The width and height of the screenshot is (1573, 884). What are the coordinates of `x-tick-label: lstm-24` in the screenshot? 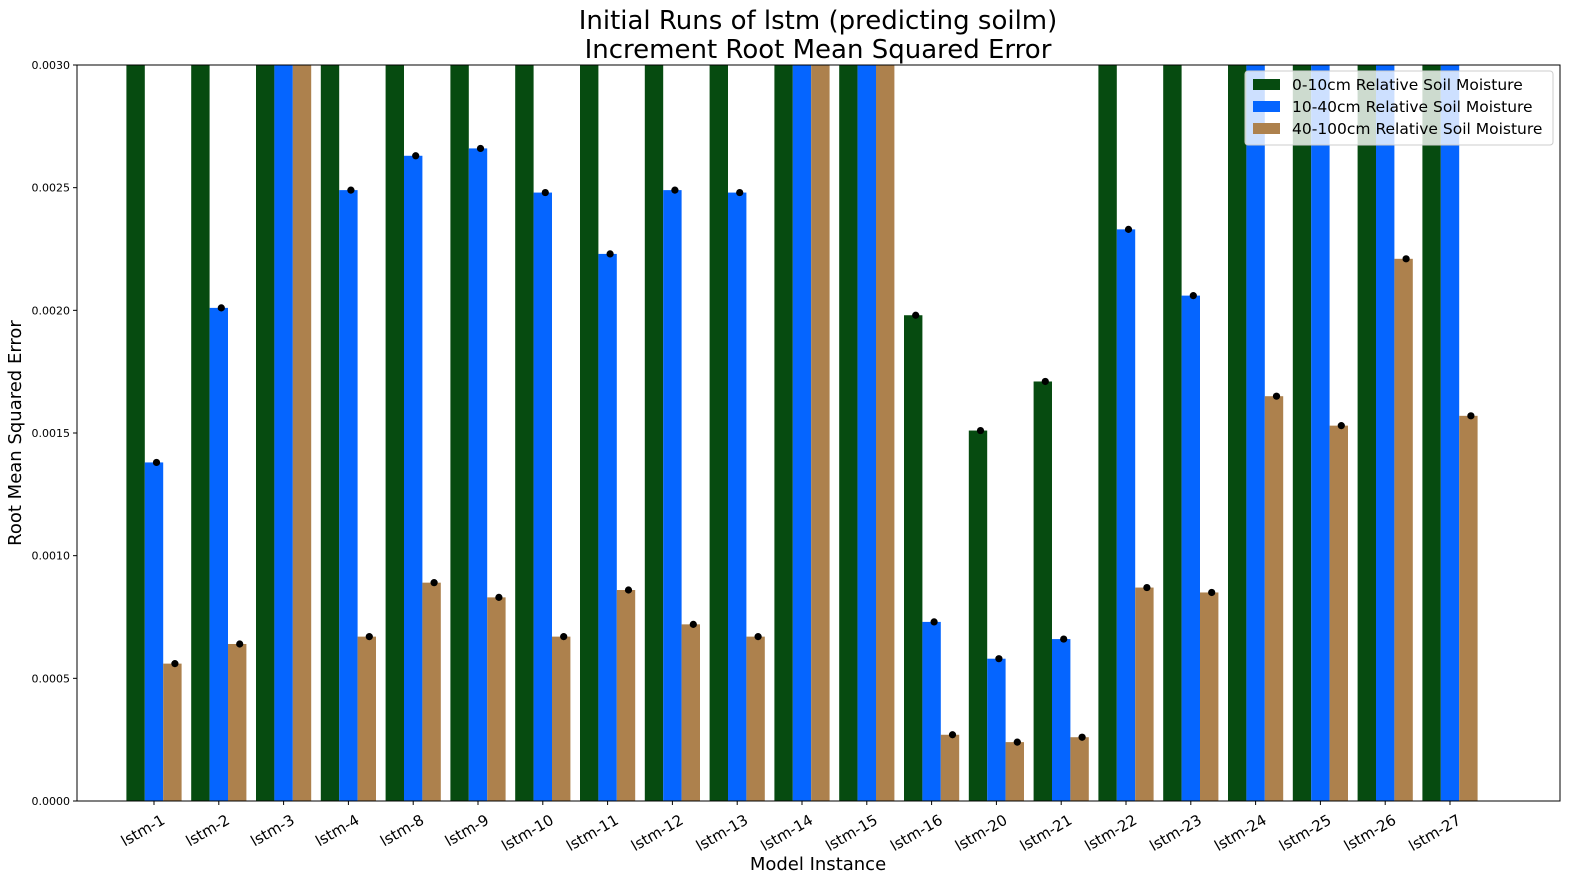 It's located at (1240, 833).